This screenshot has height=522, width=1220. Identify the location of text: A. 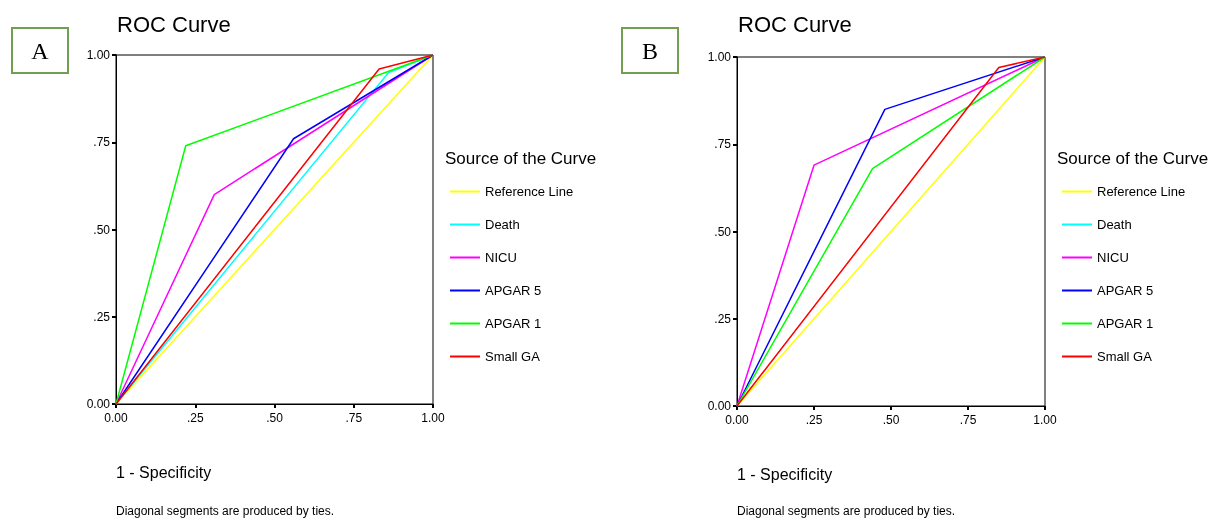
(40, 51).